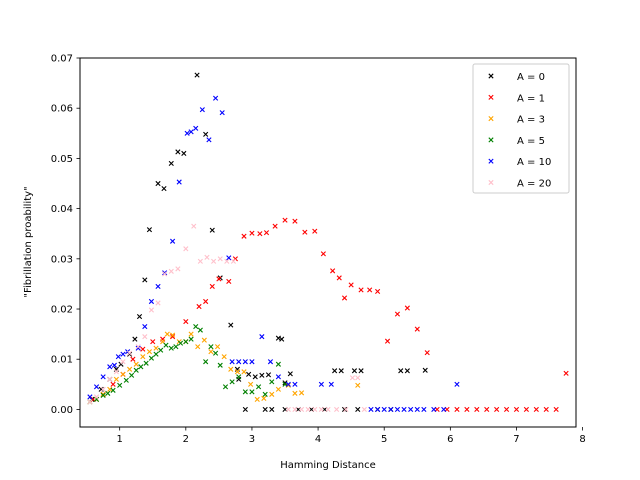 This screenshot has width=640, height=480. What do you see at coordinates (252, 439) in the screenshot?
I see `x-tick-label: 3` at bounding box center [252, 439].